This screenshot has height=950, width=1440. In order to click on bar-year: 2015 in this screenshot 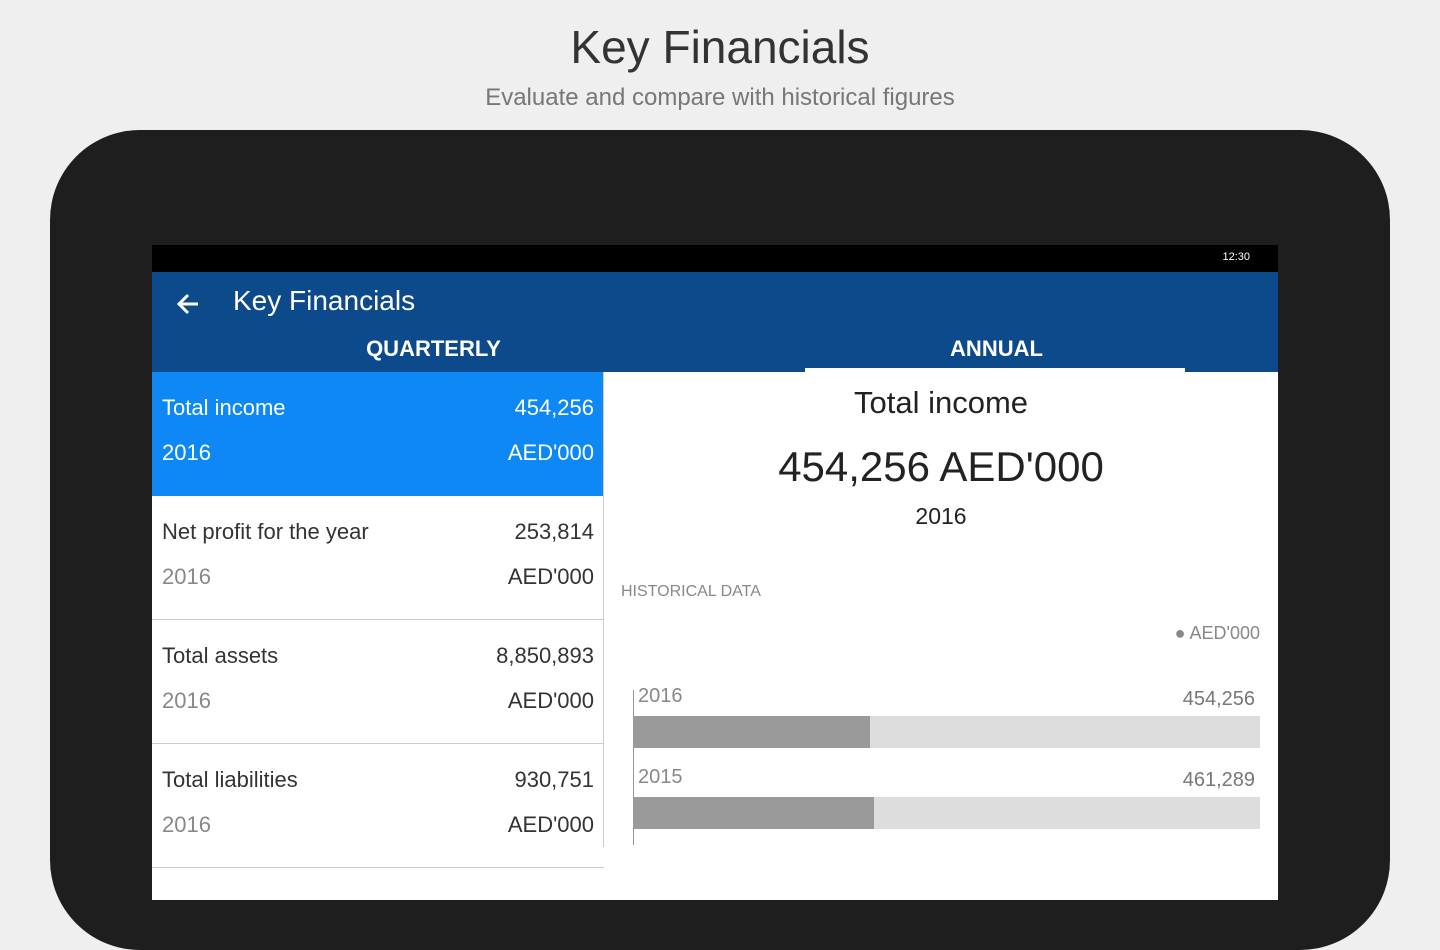, I will do `click(660, 777)`.